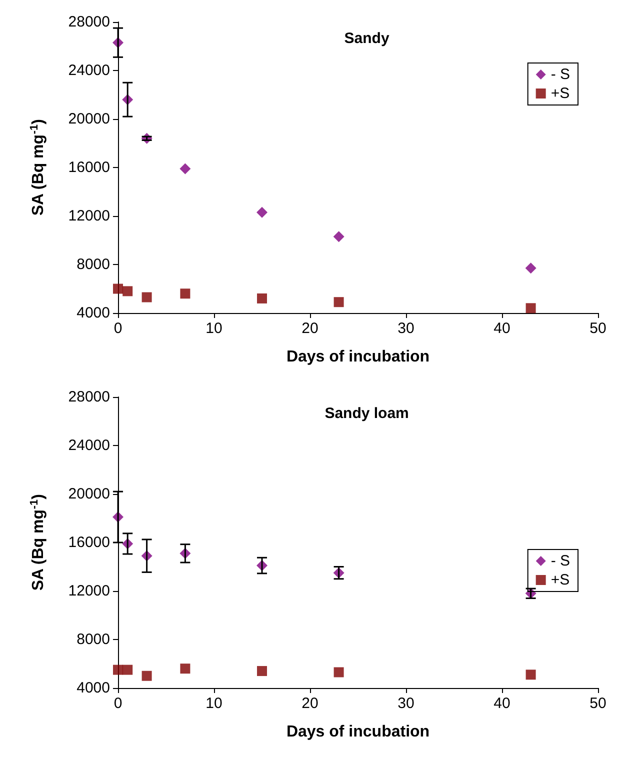  What do you see at coordinates (366, 413) in the screenshot?
I see `text: Sandy loam` at bounding box center [366, 413].